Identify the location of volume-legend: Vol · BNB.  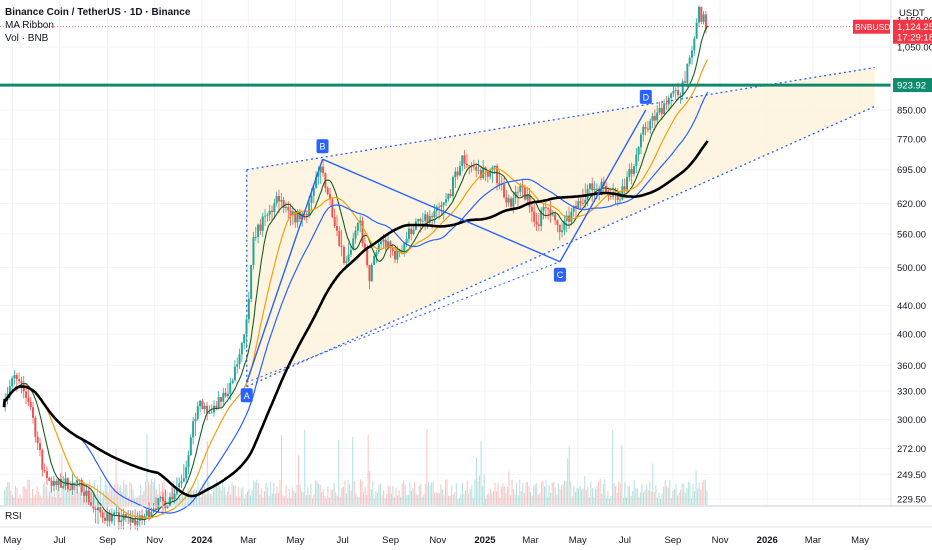
(27, 38).